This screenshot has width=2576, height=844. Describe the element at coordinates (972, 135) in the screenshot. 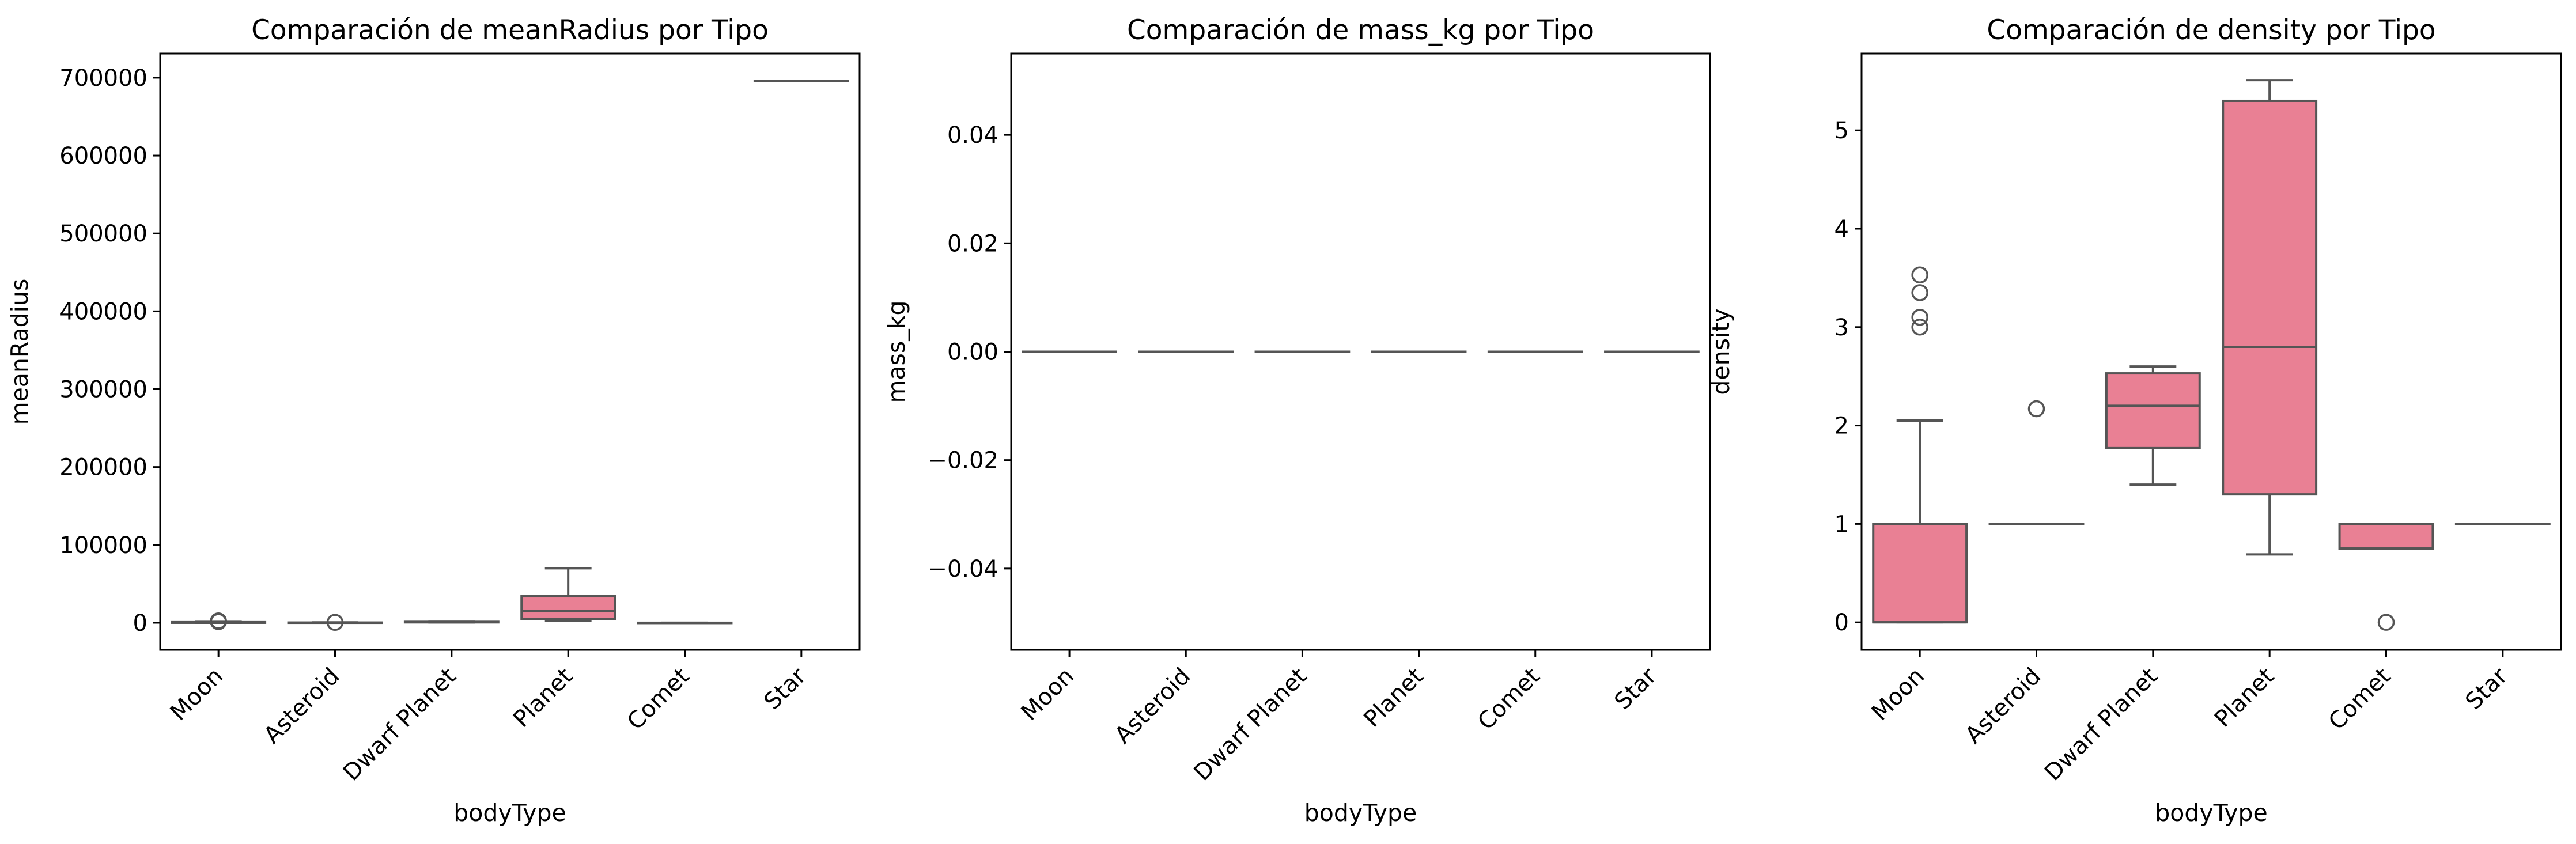

I see `y-tick-label: 0.04` at that location.